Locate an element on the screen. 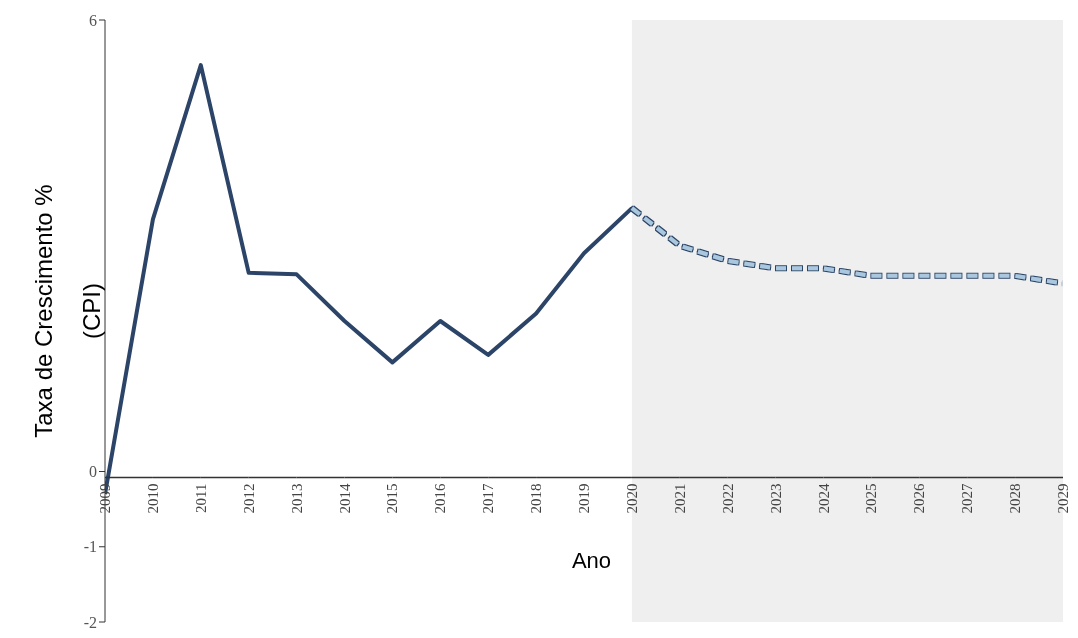  y-tick-label: 0 is located at coordinates (93, 472).